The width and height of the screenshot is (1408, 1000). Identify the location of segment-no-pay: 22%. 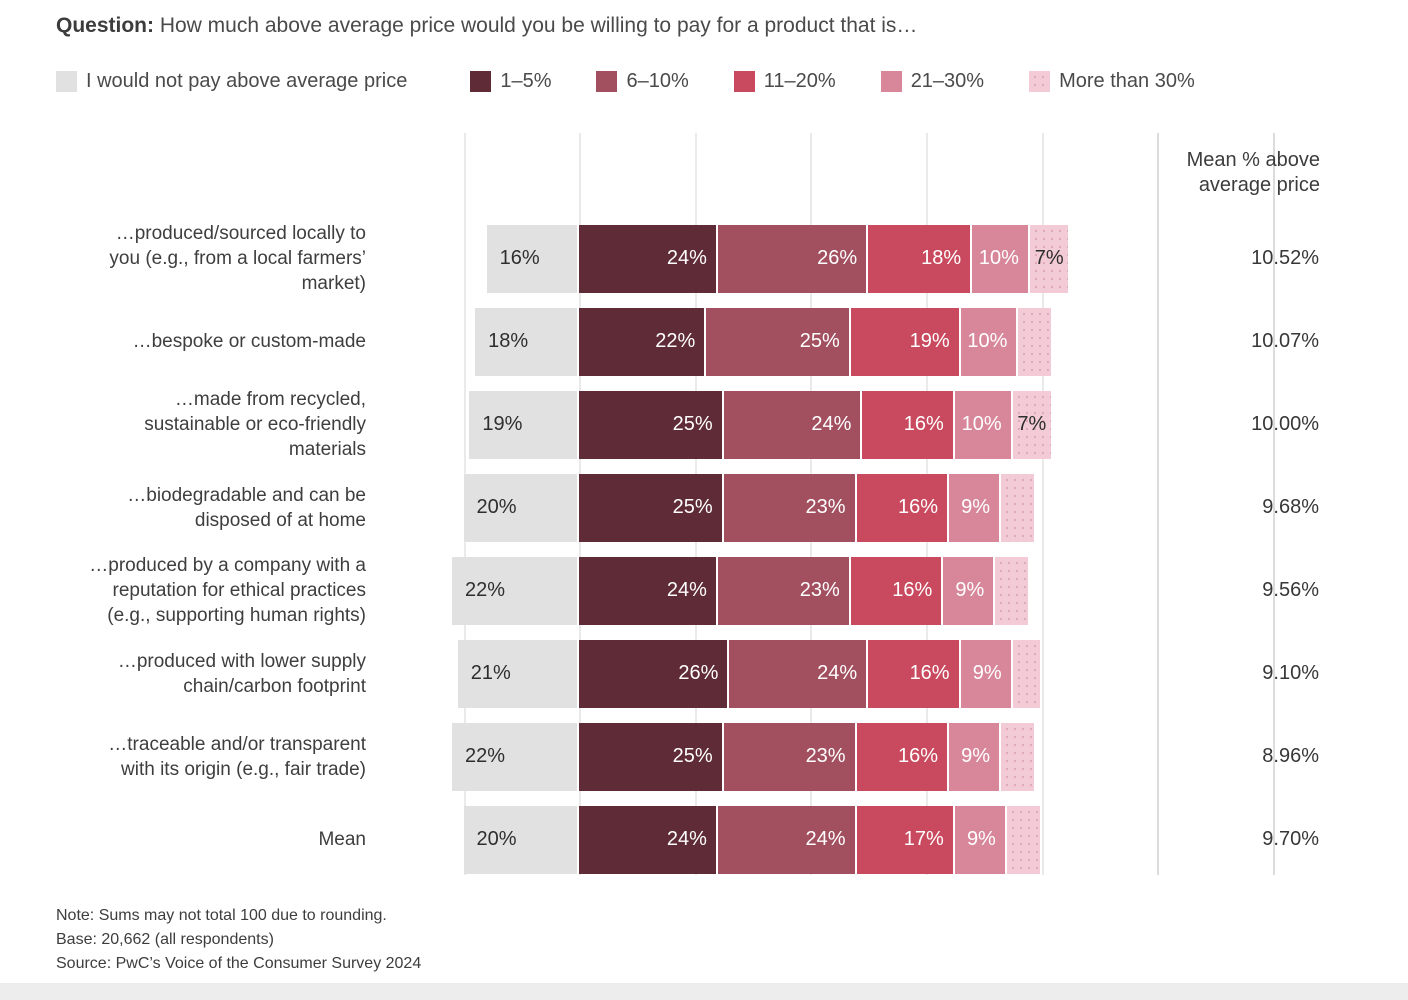
(515, 590).